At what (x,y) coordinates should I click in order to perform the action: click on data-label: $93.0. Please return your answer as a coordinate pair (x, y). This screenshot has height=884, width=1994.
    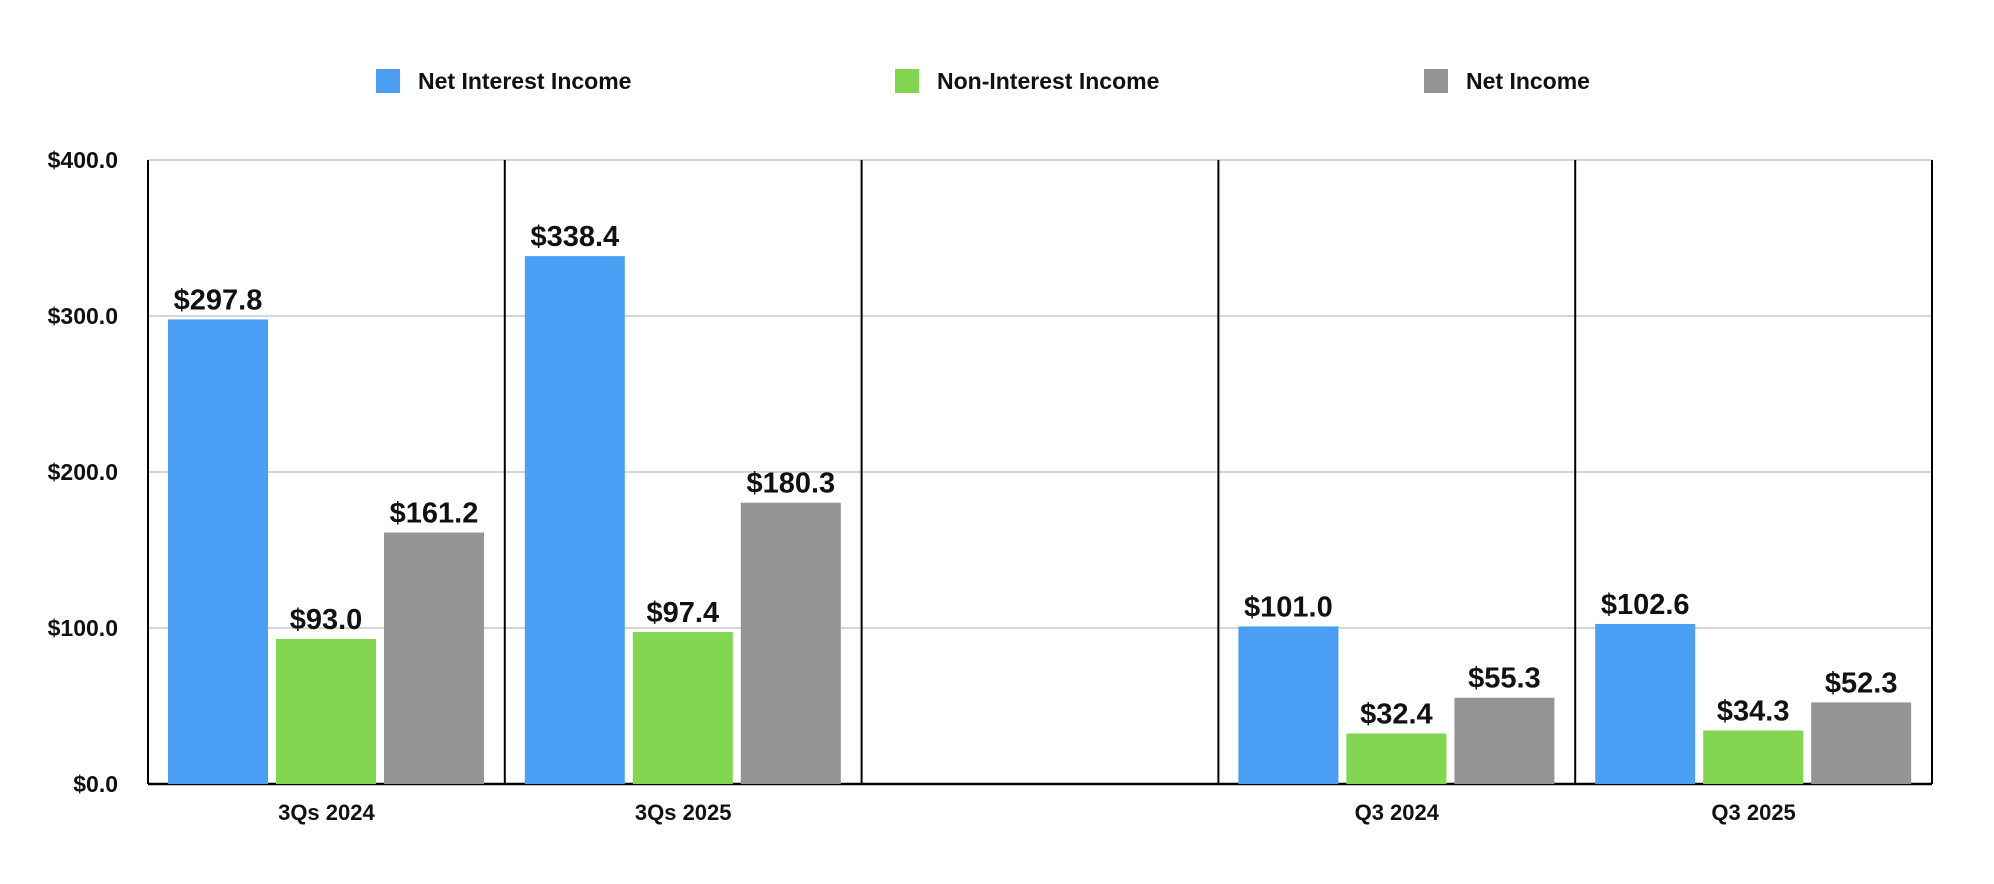
    Looking at the image, I should click on (326, 620).